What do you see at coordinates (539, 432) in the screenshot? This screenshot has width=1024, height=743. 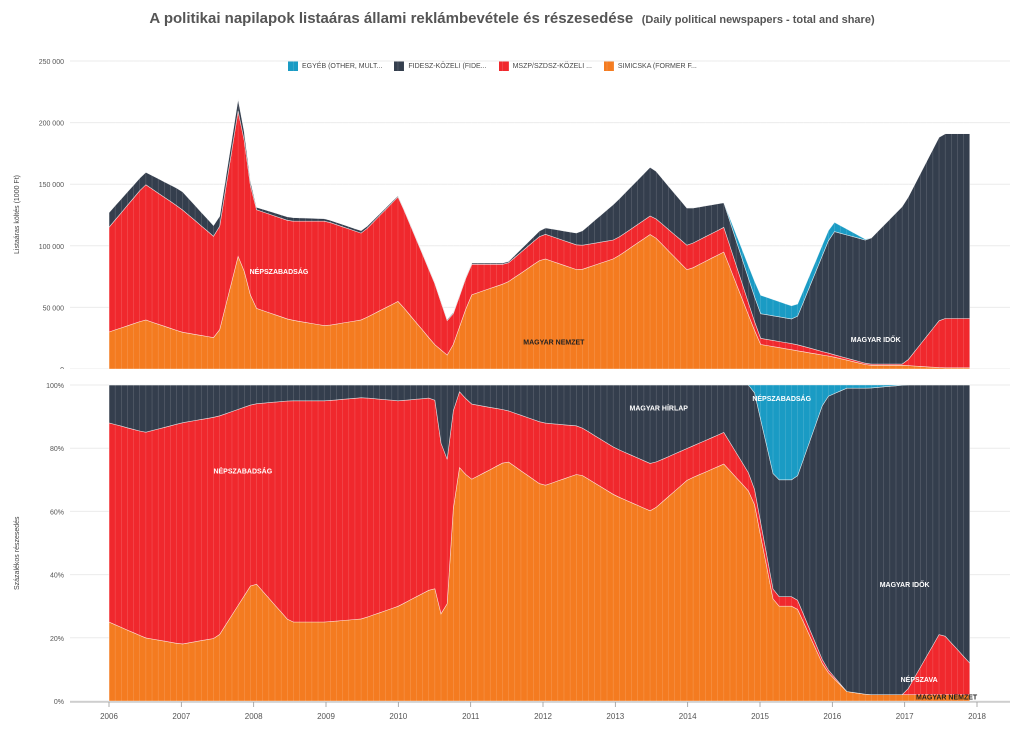 I see `area-egyeb` at bounding box center [539, 432].